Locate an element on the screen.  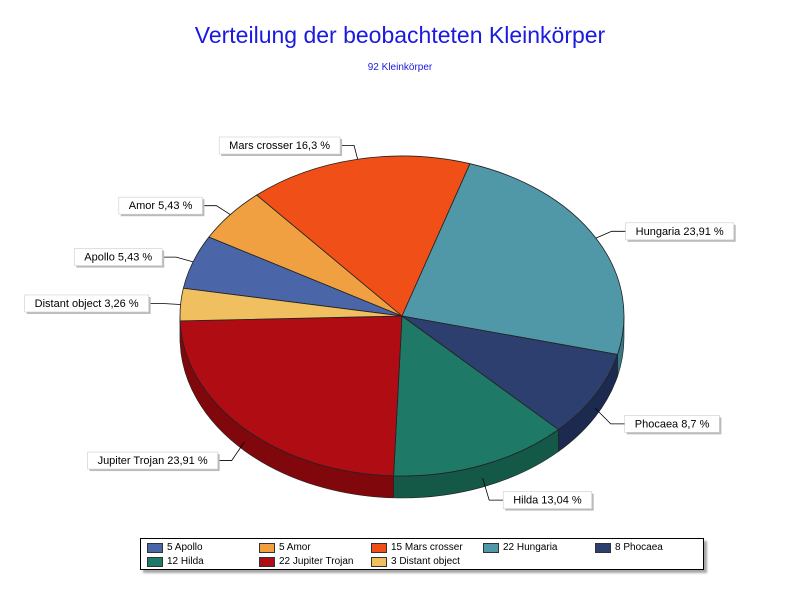
legend-label: 5 Apollo is located at coordinates (185, 547).